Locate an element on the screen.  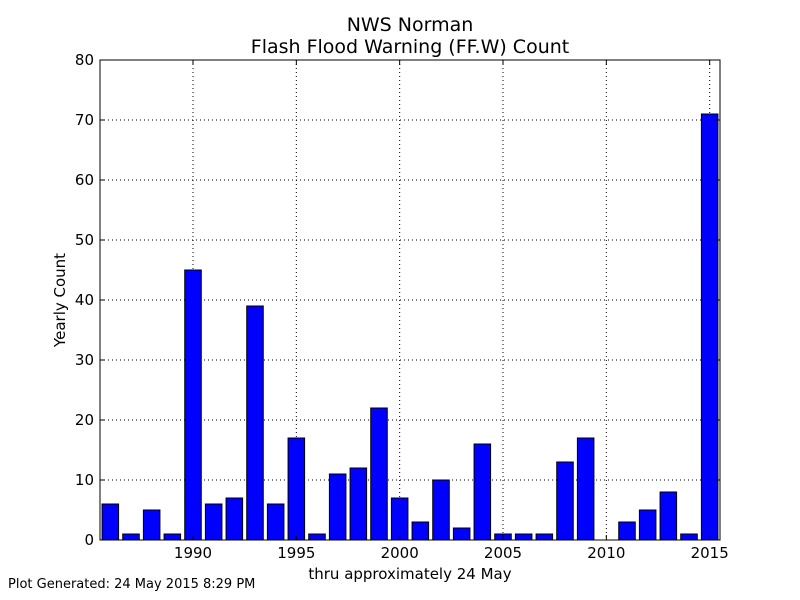
bar-1989 is located at coordinates (172, 537).